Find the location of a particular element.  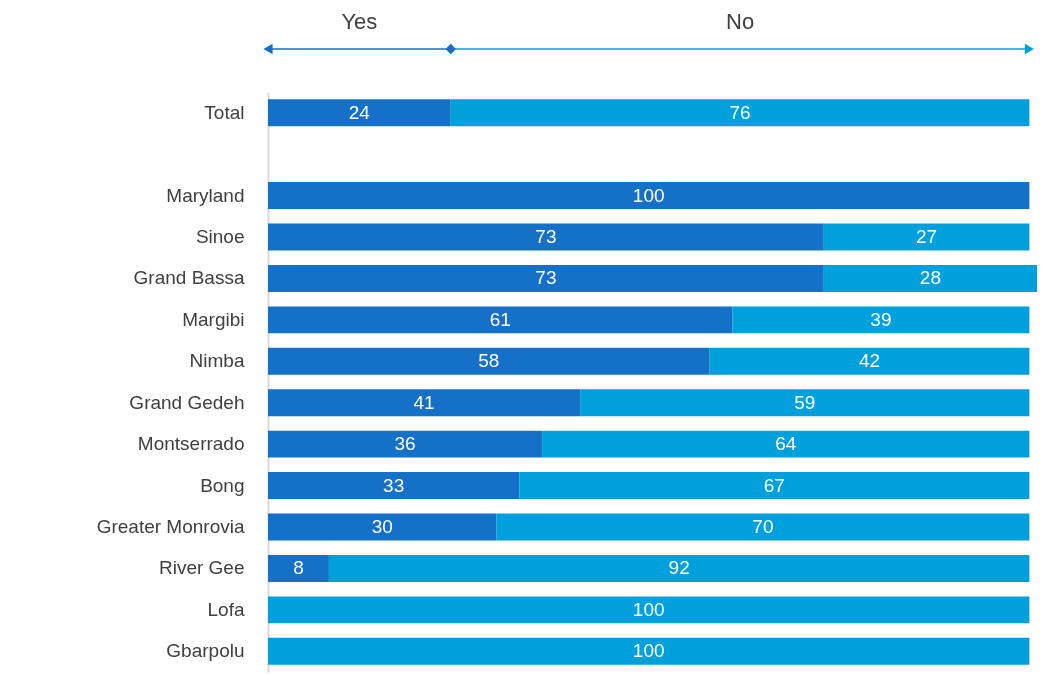

y-tick-label: Gbarpolu is located at coordinates (205, 651).